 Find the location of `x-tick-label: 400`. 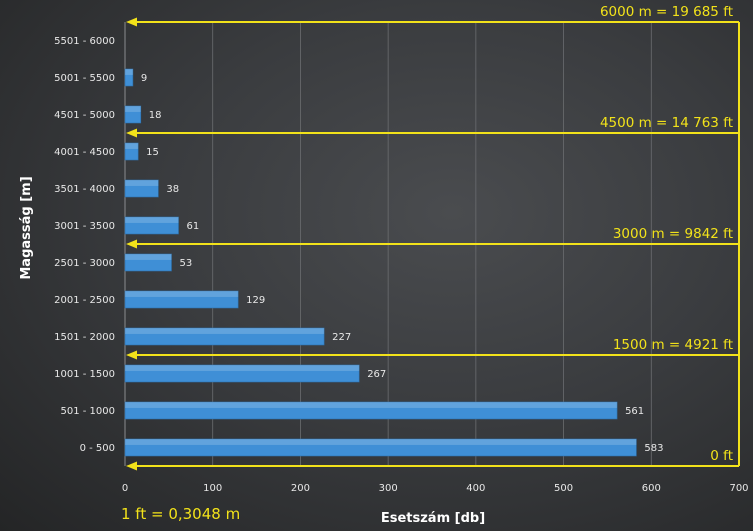

x-tick-label: 400 is located at coordinates (475, 488).